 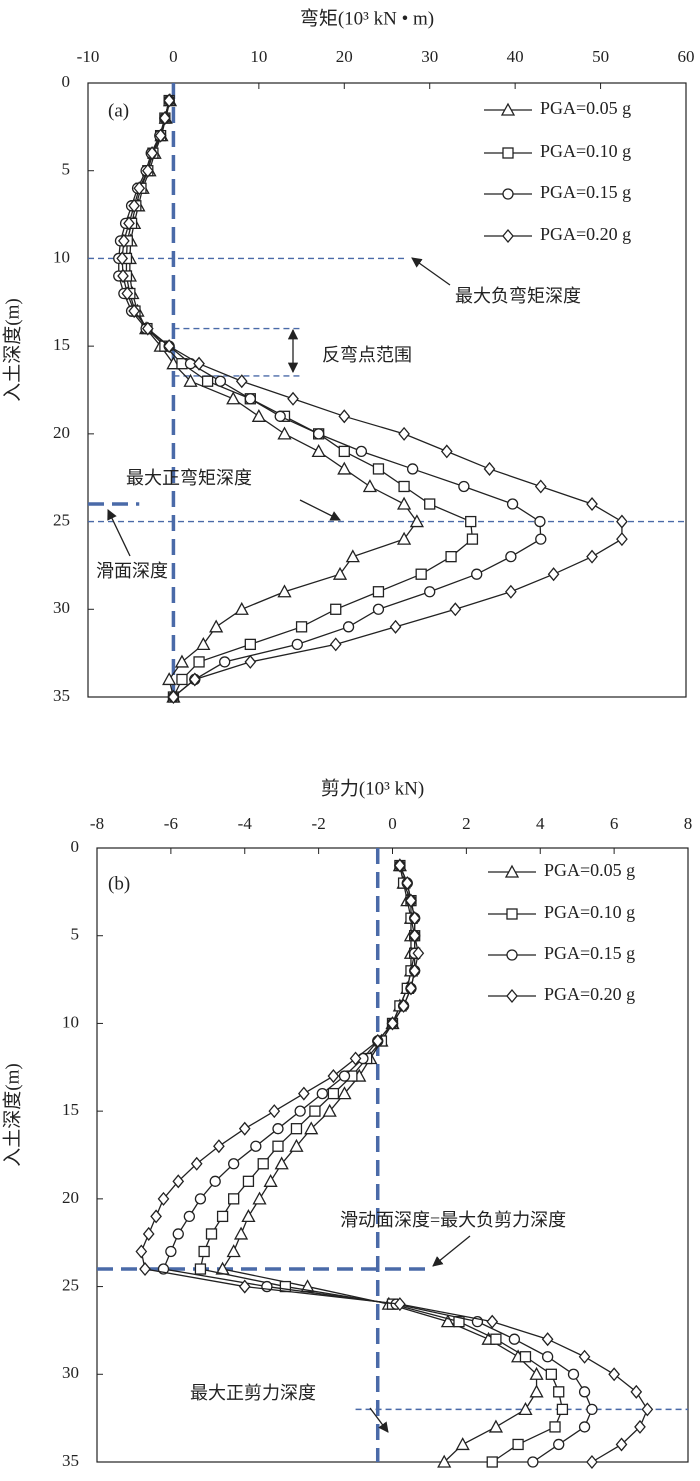 I want to click on annotation: 最大正剪力深度, so click(x=253, y=1393).